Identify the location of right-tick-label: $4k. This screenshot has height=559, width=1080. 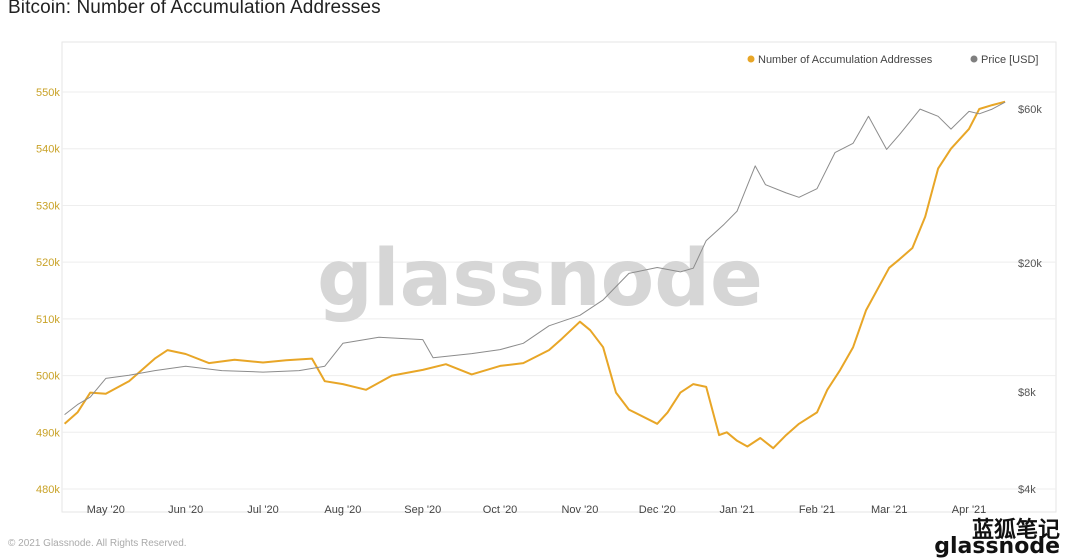
(1027, 490).